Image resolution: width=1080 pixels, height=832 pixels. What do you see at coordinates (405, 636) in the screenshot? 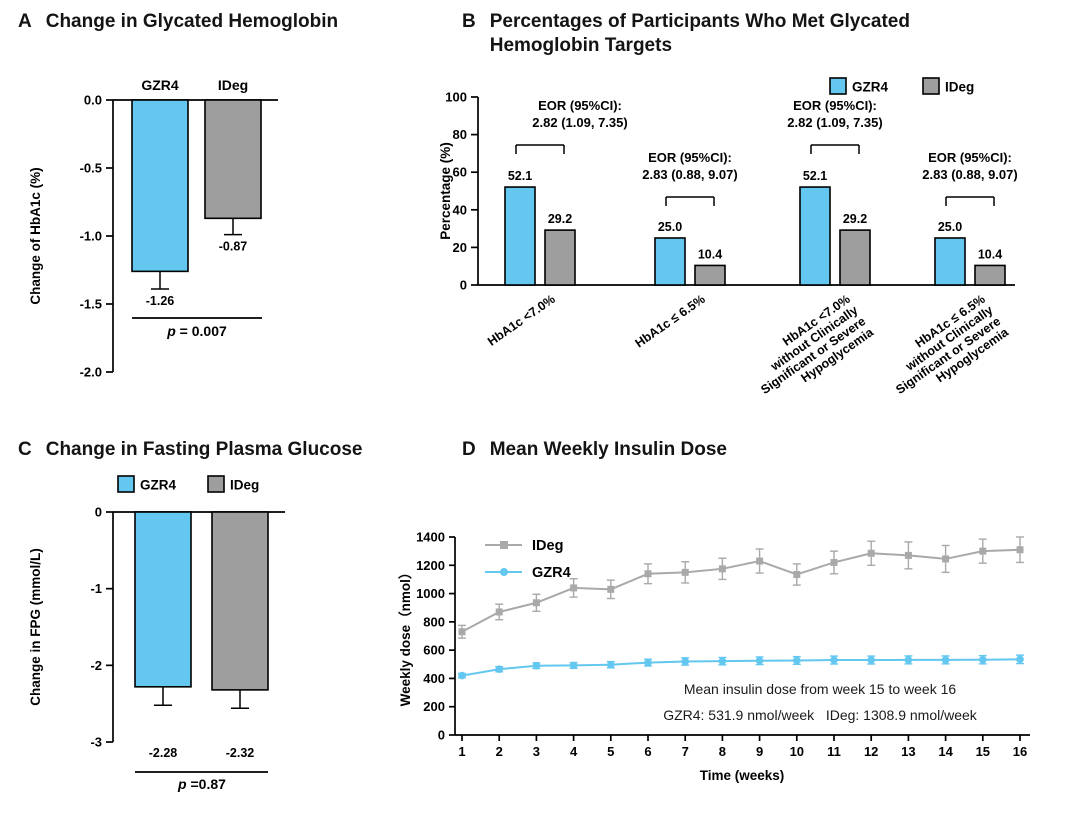
I see `y-axis-label: Weekly dose（nmol）` at bounding box center [405, 636].